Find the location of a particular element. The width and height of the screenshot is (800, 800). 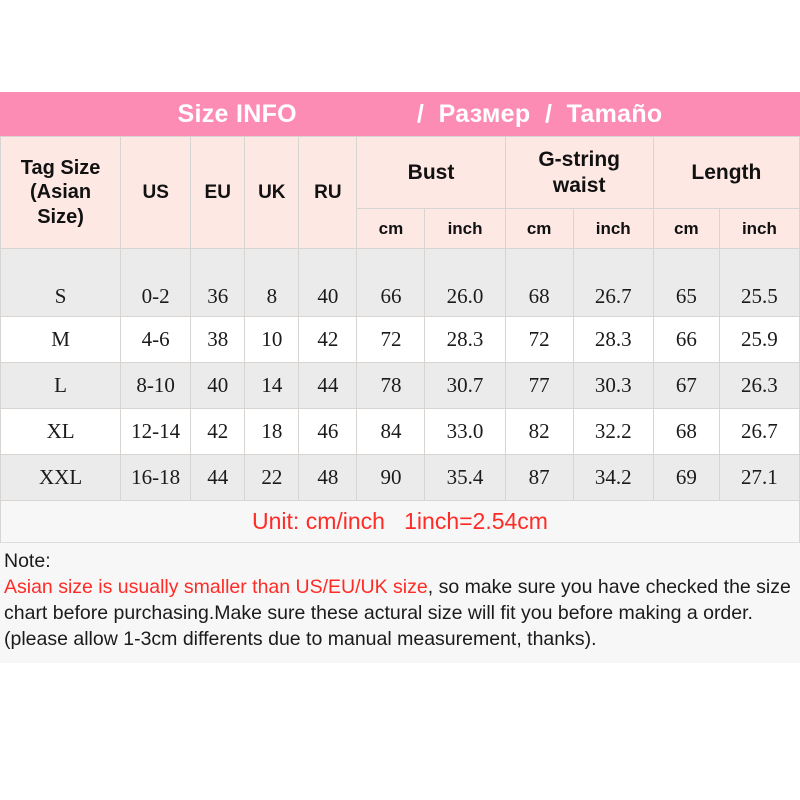

cell-us: 4-6 is located at coordinates (156, 339).